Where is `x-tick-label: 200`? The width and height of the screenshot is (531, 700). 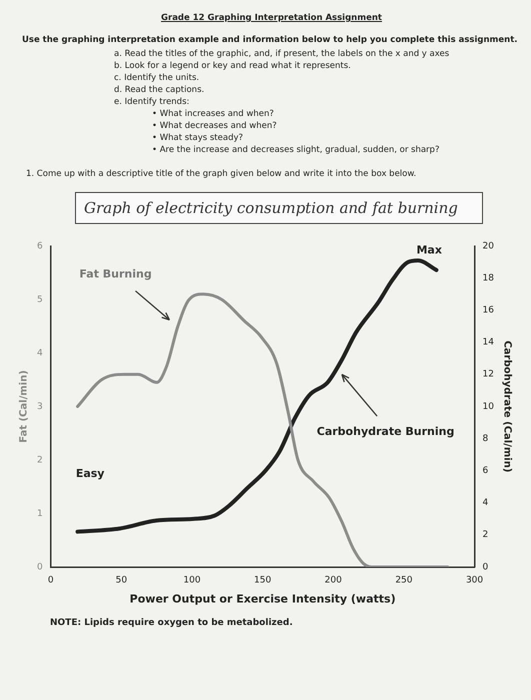 x-tick-label: 200 is located at coordinates (333, 581).